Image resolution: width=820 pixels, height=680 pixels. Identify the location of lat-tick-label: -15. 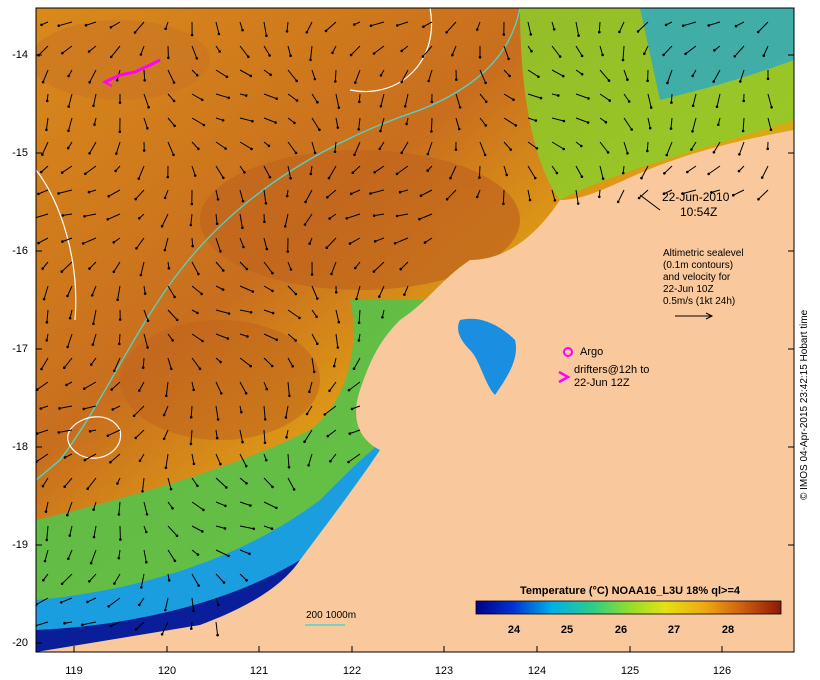
(20, 153).